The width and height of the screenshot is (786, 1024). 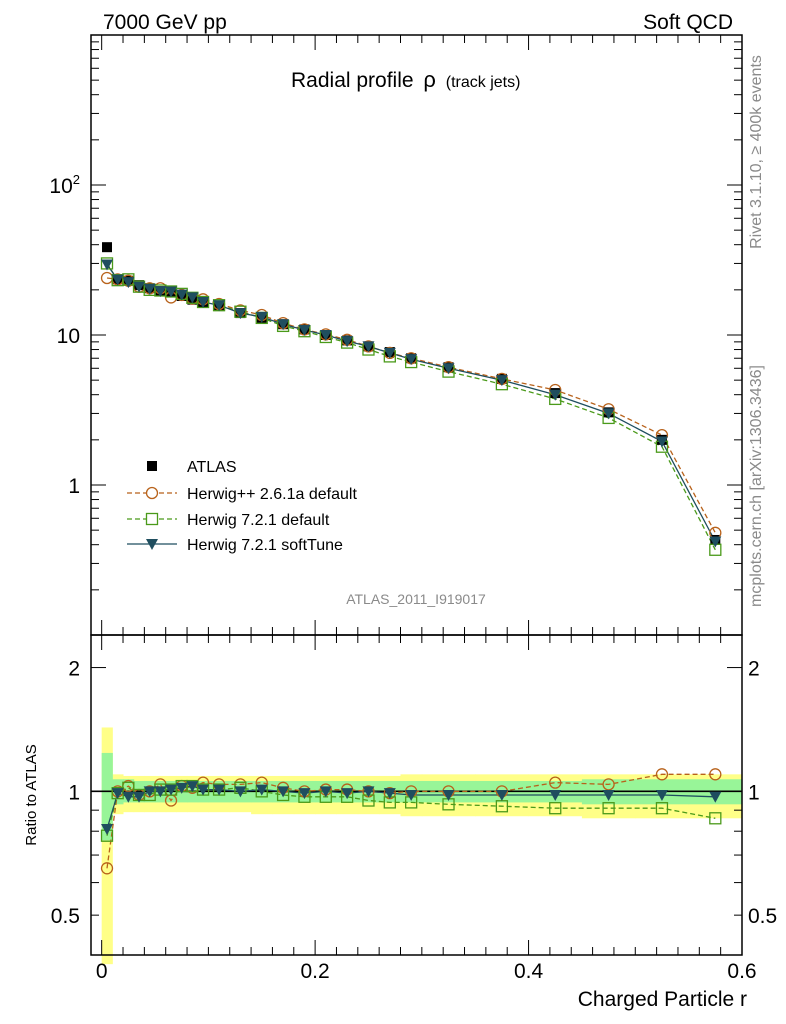 I want to click on plot-title-sub: (track jets), so click(x=483, y=82).